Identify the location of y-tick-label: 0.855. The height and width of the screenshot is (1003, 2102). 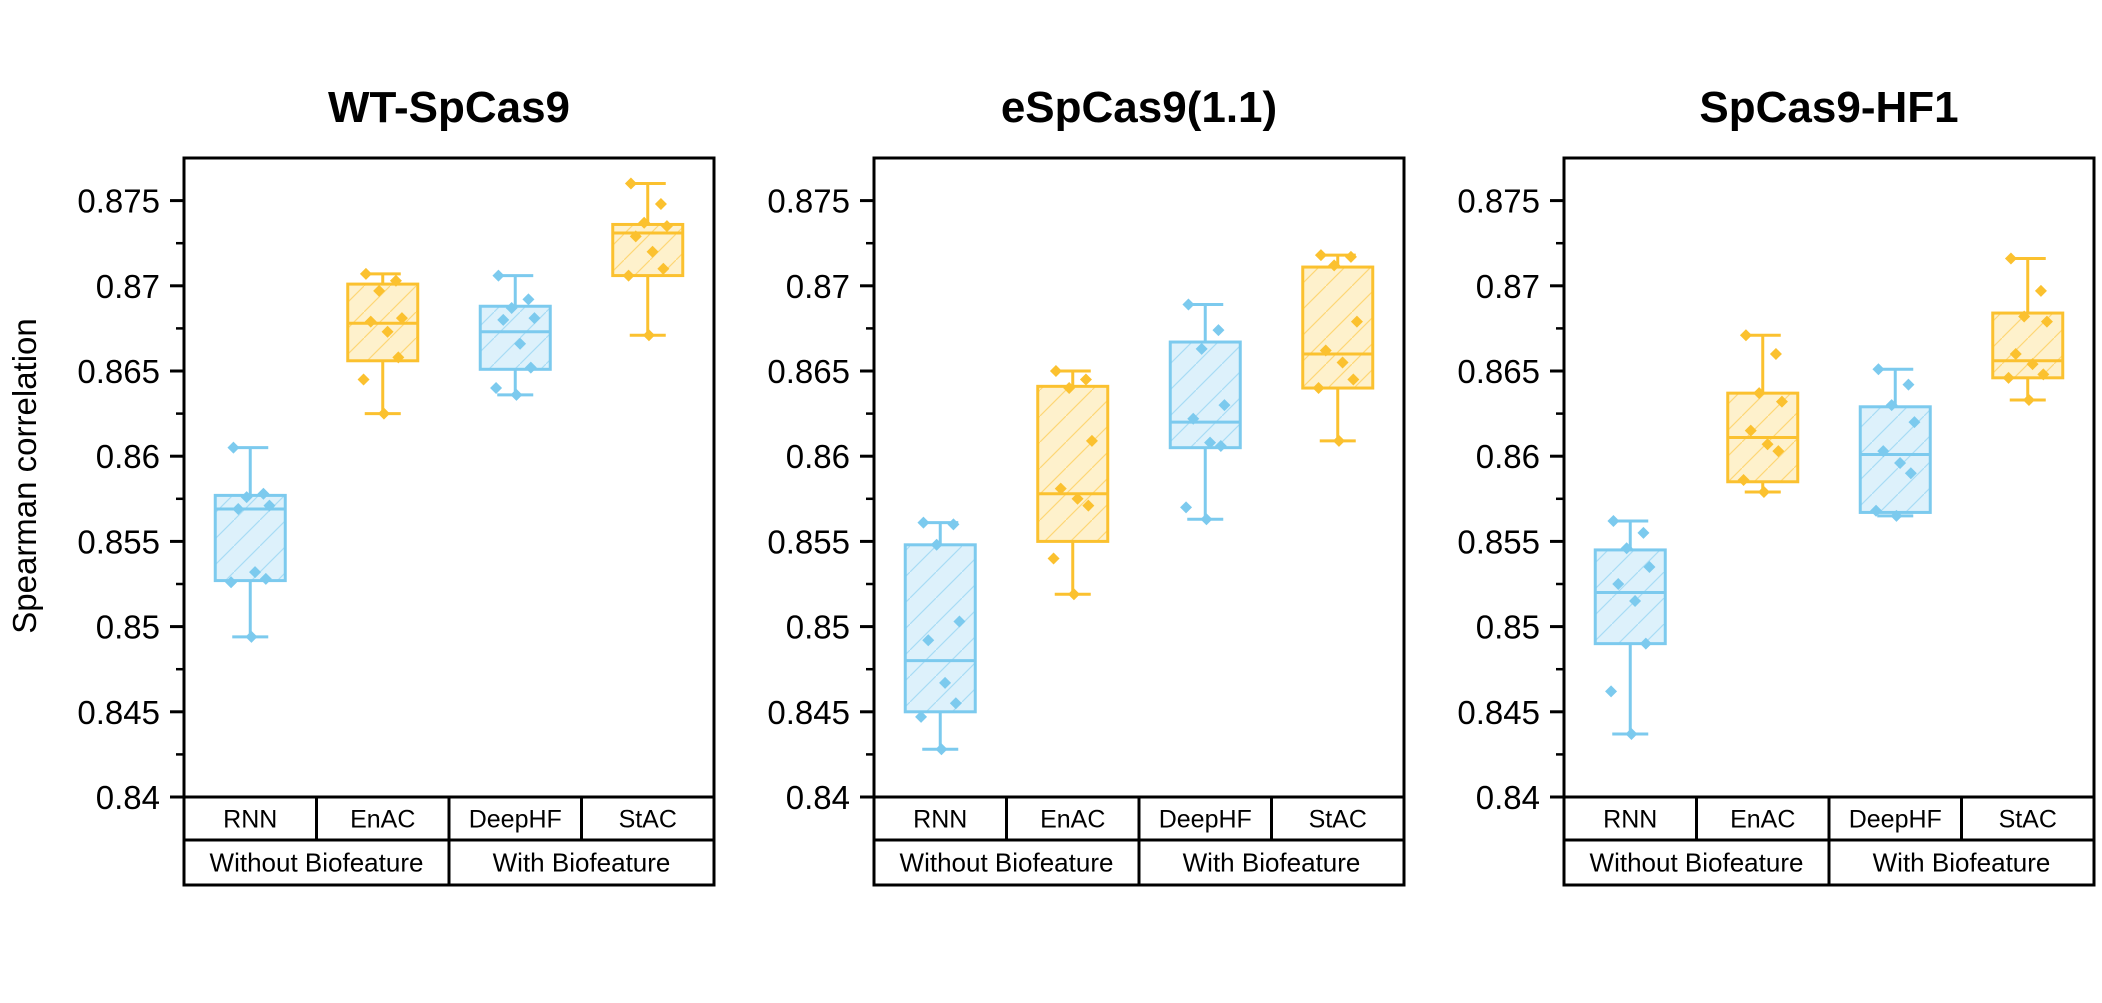
(118, 541).